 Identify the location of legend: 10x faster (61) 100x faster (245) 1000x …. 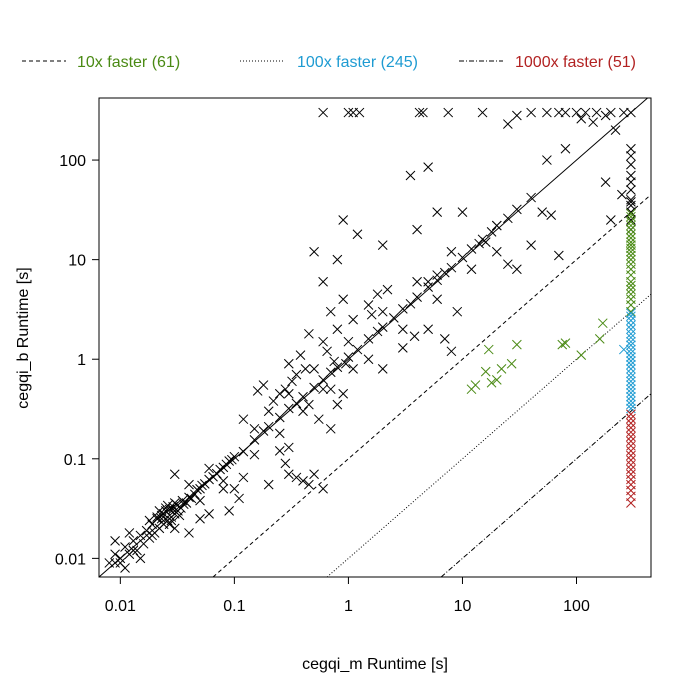
(329, 62).